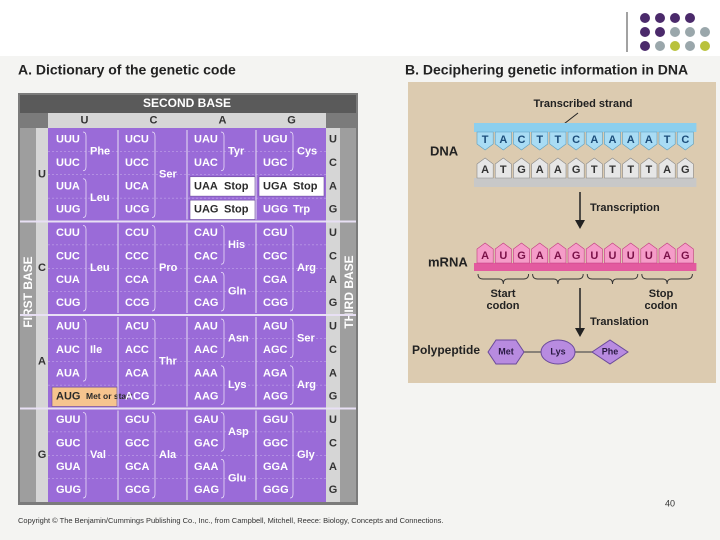 Image resolution: width=720 pixels, height=540 pixels. Describe the element at coordinates (275, 280) in the screenshot. I see `codon: CGA` at that location.